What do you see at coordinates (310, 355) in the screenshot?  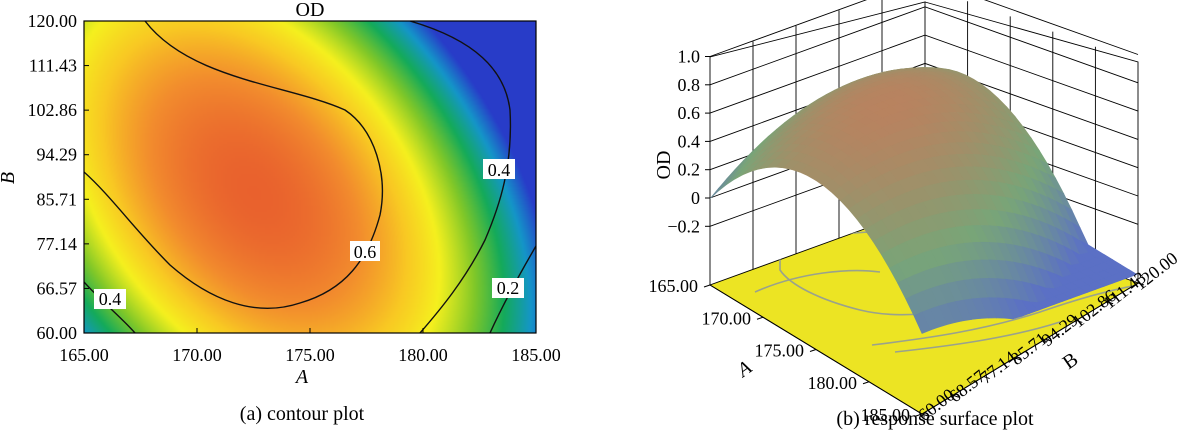 I see `x-tick-label: 175.00` at bounding box center [310, 355].